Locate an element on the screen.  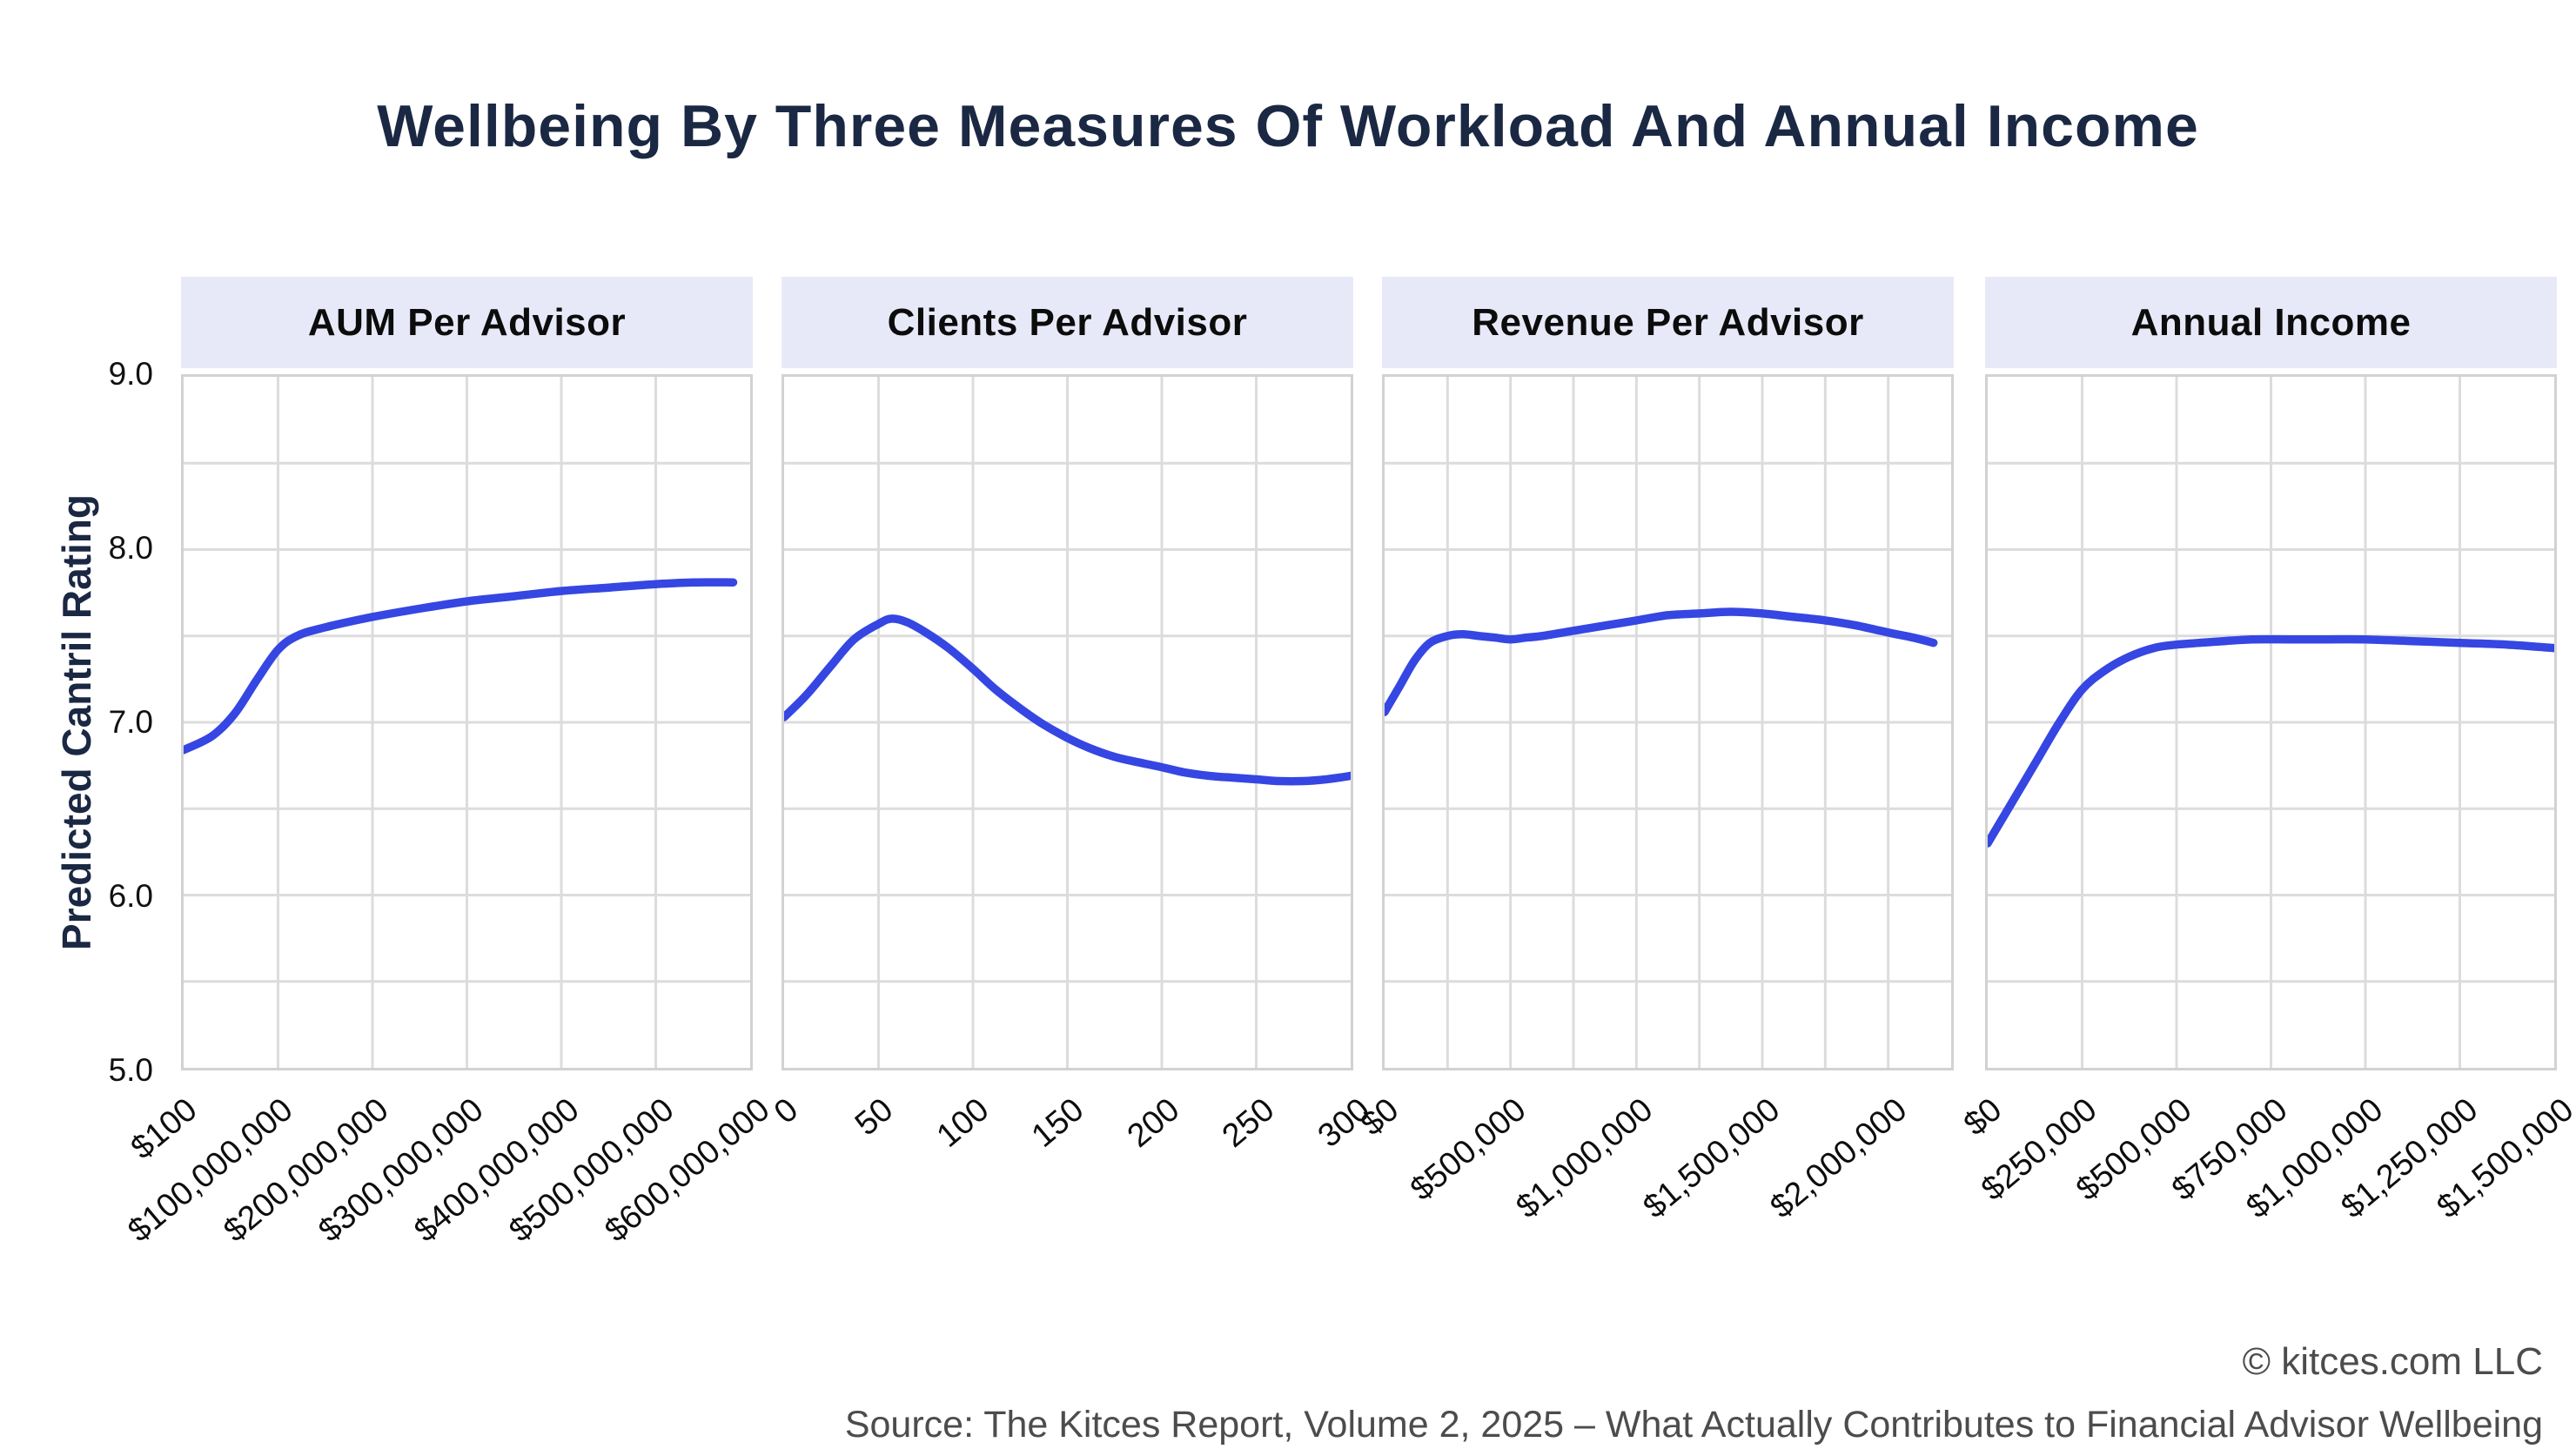
x-tick-label: $400,000,000 is located at coordinates (496, 1170).